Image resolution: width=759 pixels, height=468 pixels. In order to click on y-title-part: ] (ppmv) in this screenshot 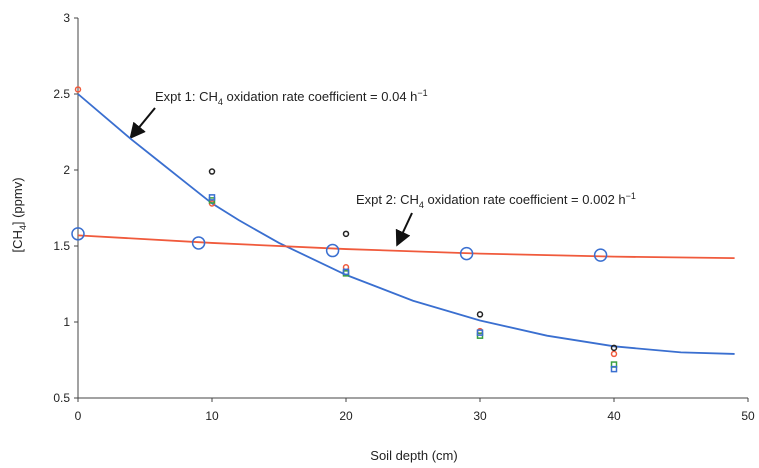, I will do `click(17, 201)`.